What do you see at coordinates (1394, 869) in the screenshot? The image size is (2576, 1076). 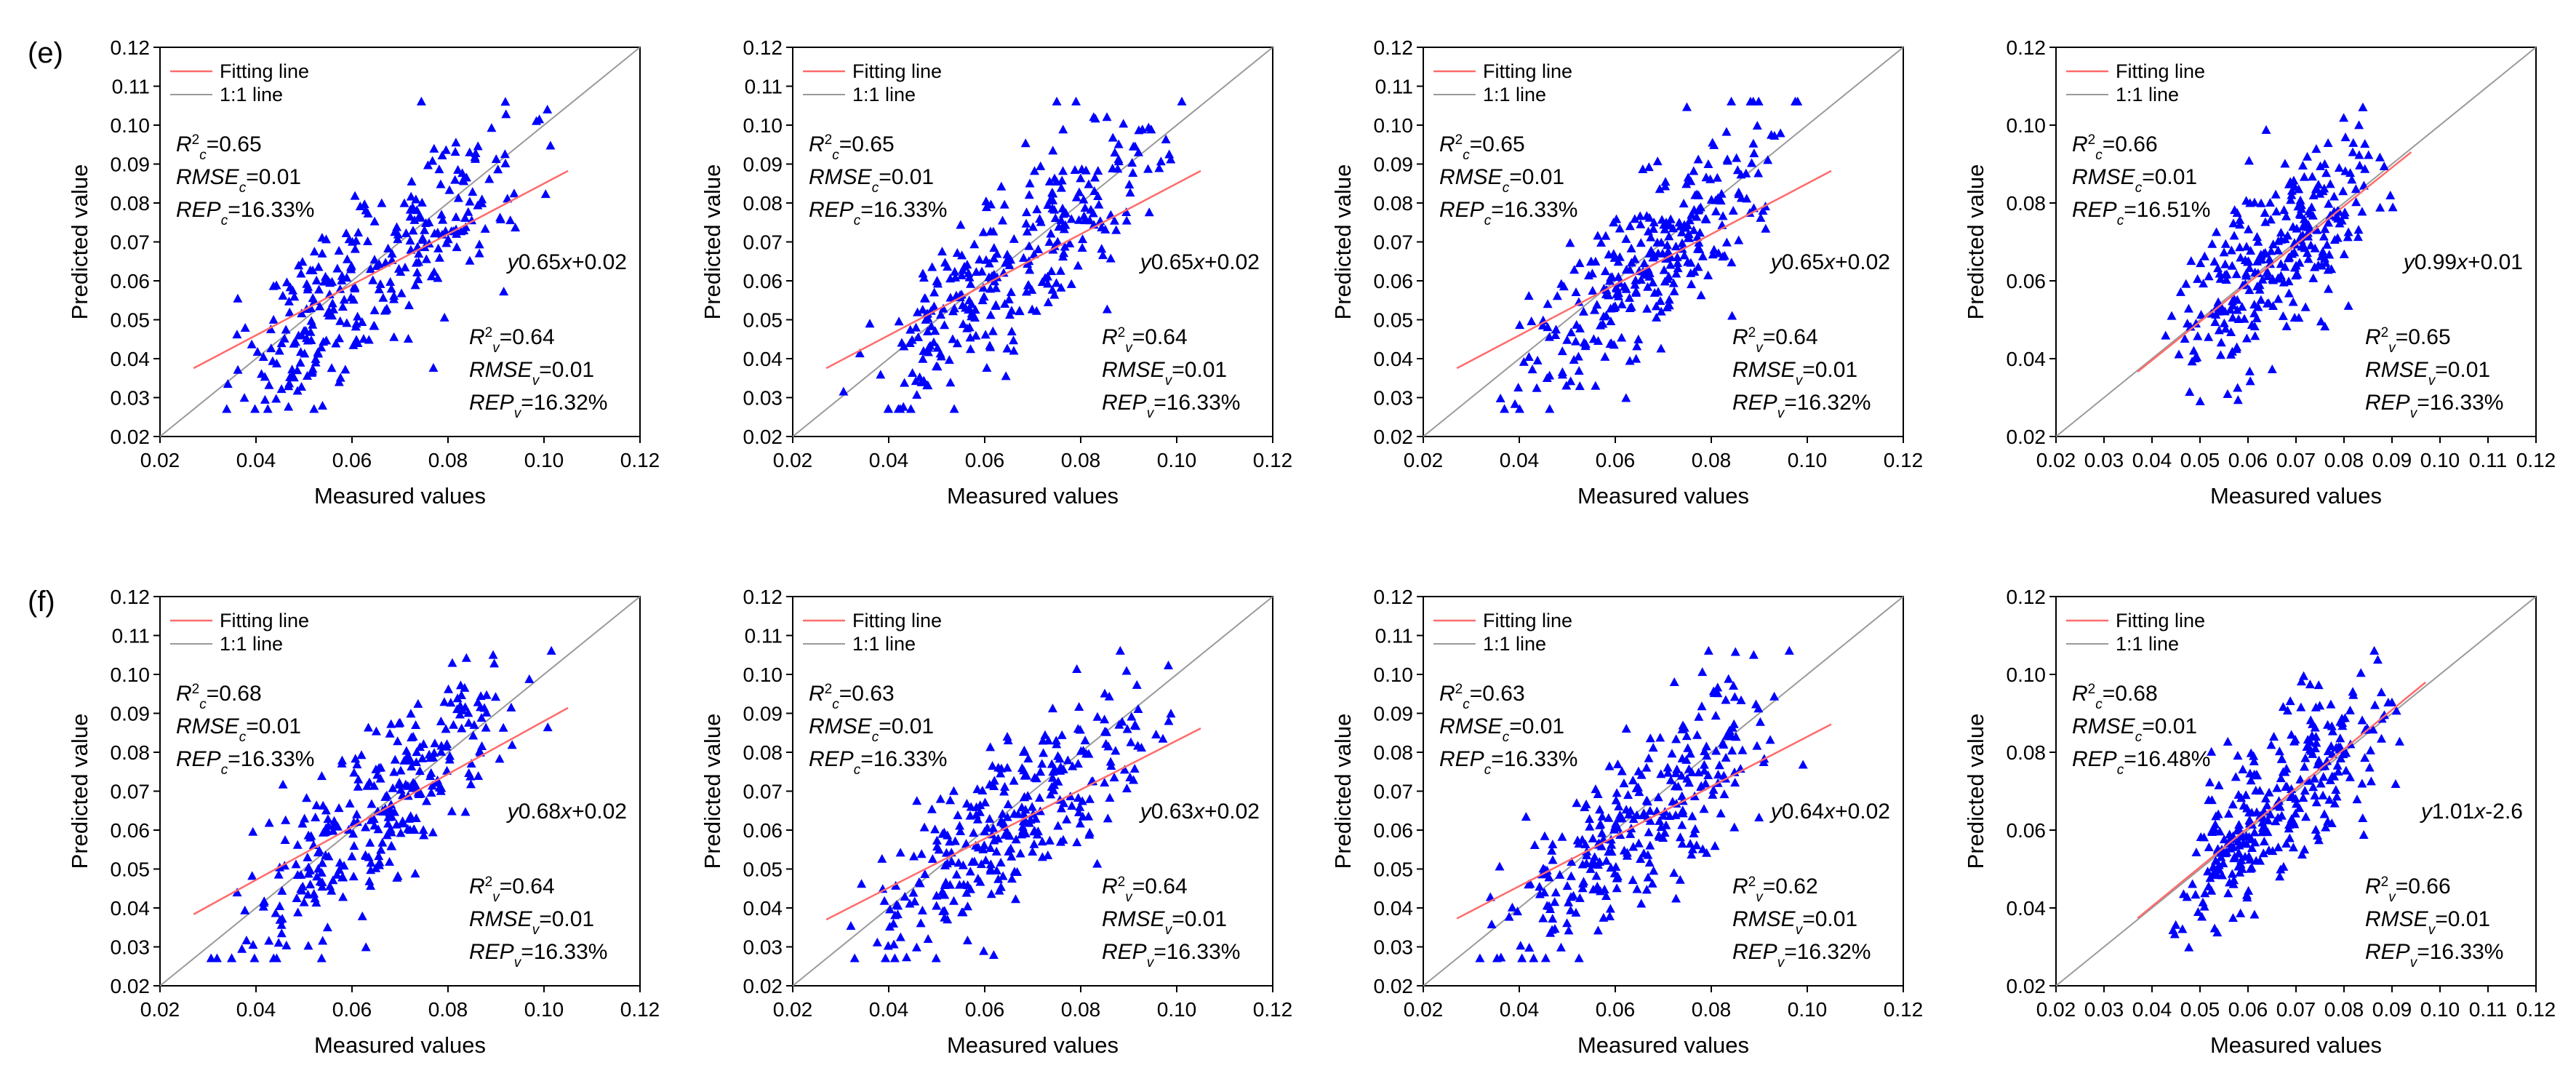 I see `y-tick-label: 0.05` at bounding box center [1394, 869].